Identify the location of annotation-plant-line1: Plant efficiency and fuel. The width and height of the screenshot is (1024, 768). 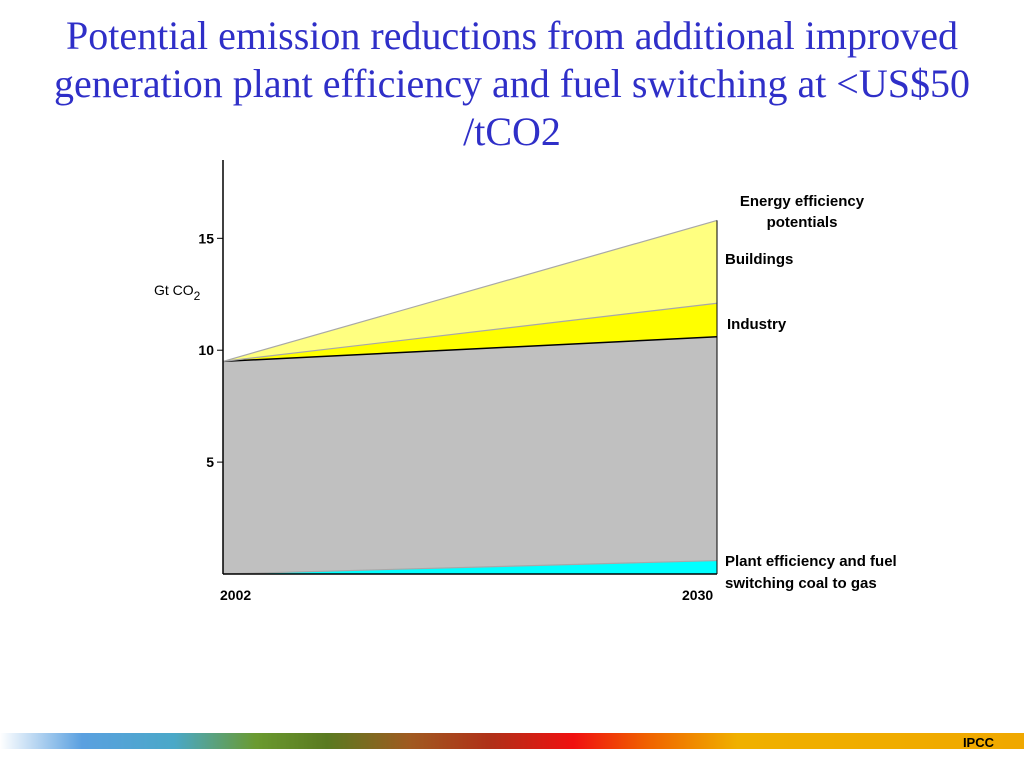
(811, 561).